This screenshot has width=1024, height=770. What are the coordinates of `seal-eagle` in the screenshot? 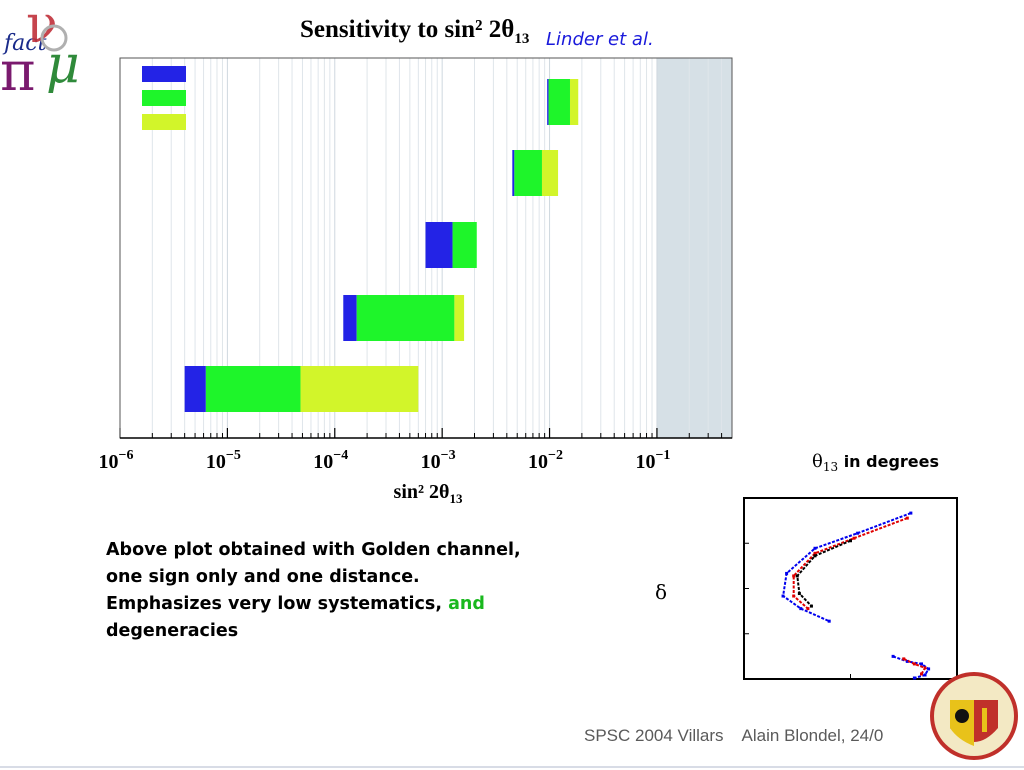 It's located at (962, 716).